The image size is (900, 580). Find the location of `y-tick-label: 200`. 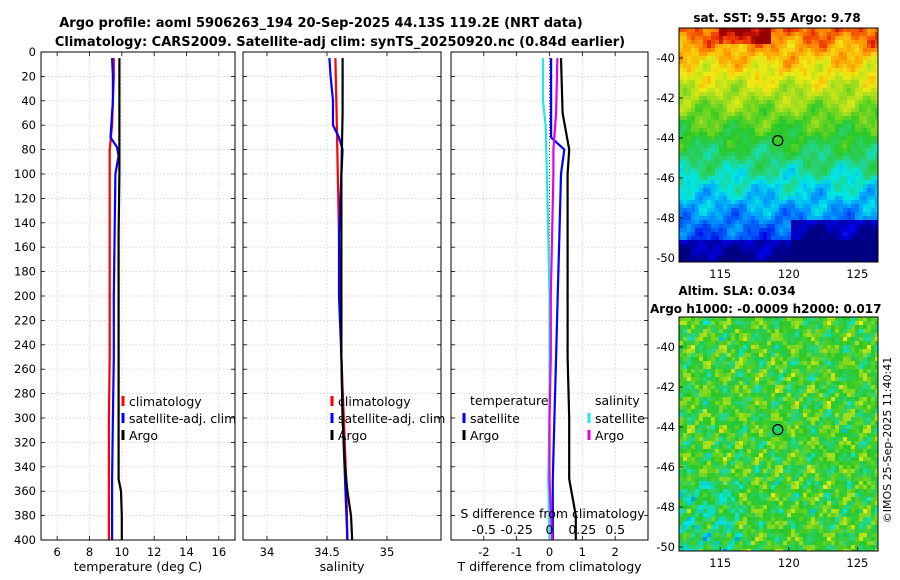

y-tick-label: 200 is located at coordinates (25, 296).